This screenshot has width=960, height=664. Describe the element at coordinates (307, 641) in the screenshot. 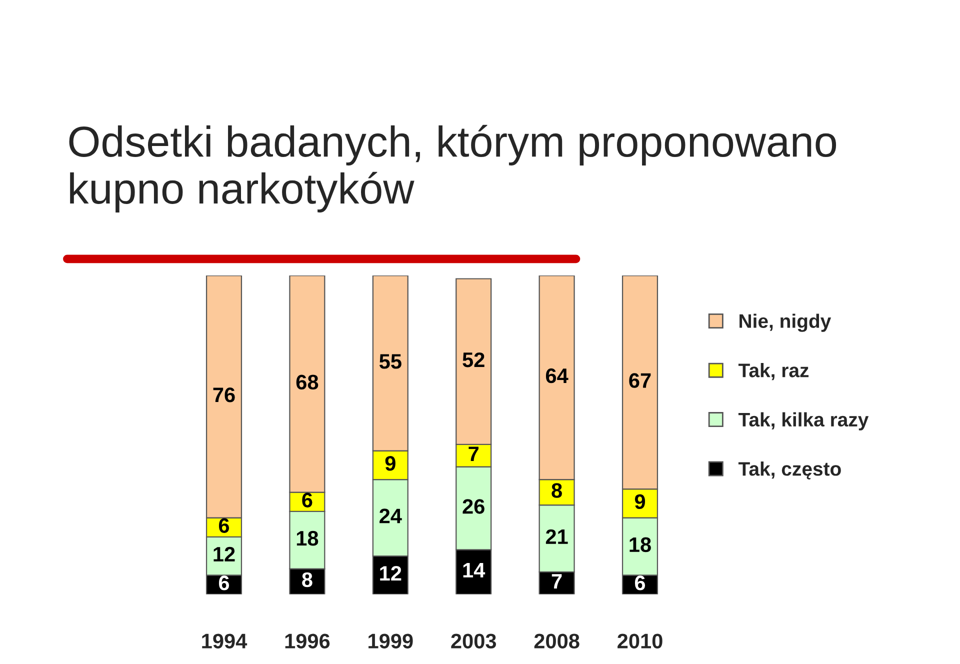

I see `x-tick-label: 1996` at that location.